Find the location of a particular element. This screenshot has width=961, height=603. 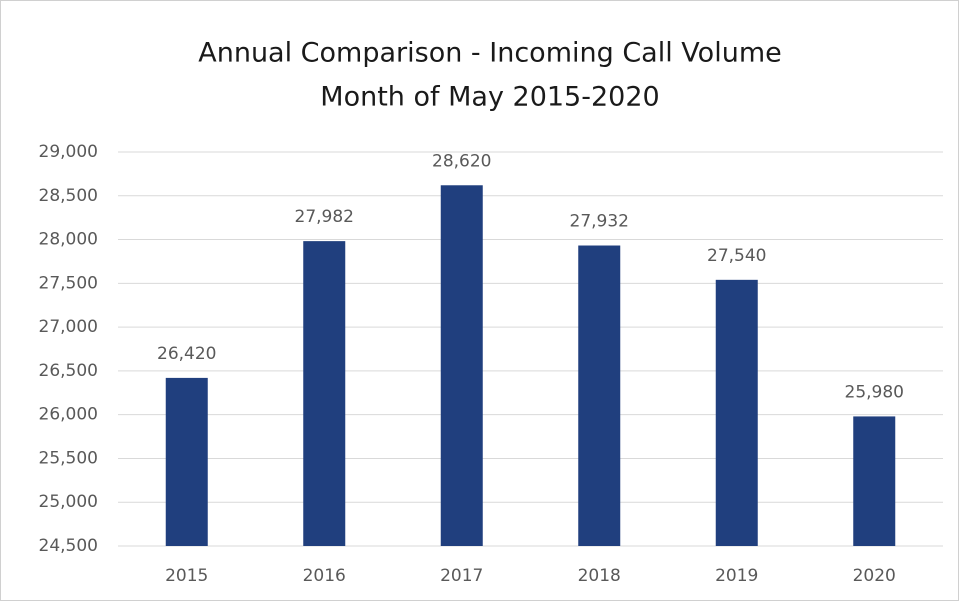

y-tick-label: 29,000 is located at coordinates (68, 152).